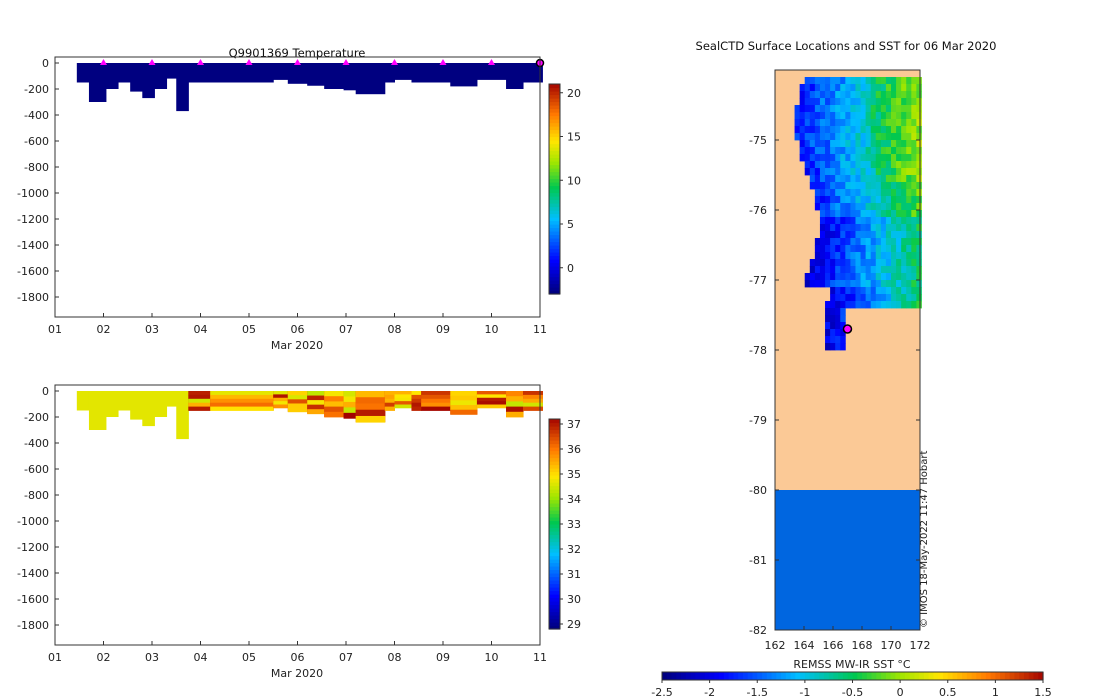 The height and width of the screenshot is (700, 1100). What do you see at coordinates (891, 645) in the screenshot?
I see `map-x-tick-label: 170` at bounding box center [891, 645].